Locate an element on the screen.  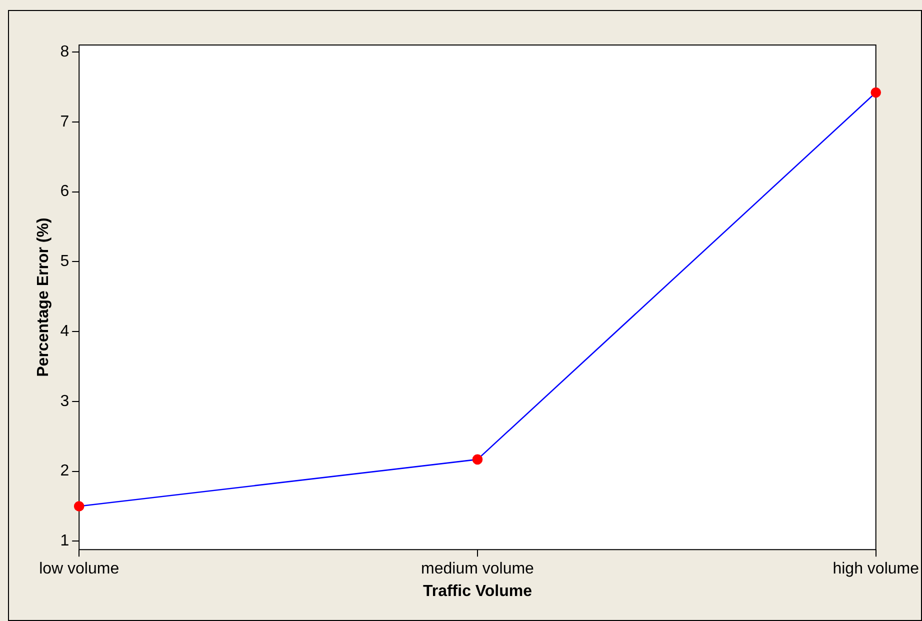
y-tick-label: 8 is located at coordinates (65, 51).